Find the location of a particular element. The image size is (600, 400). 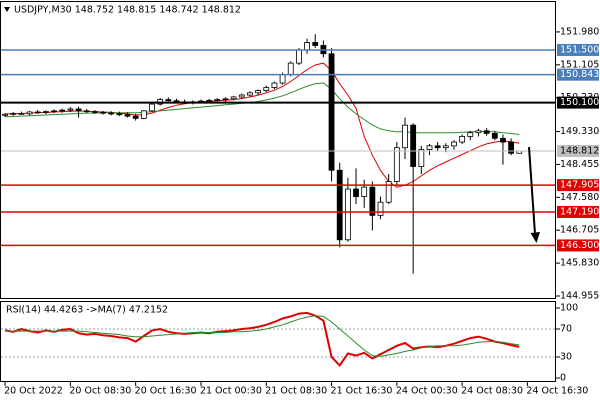

level-label: 151.500 is located at coordinates (579, 49).